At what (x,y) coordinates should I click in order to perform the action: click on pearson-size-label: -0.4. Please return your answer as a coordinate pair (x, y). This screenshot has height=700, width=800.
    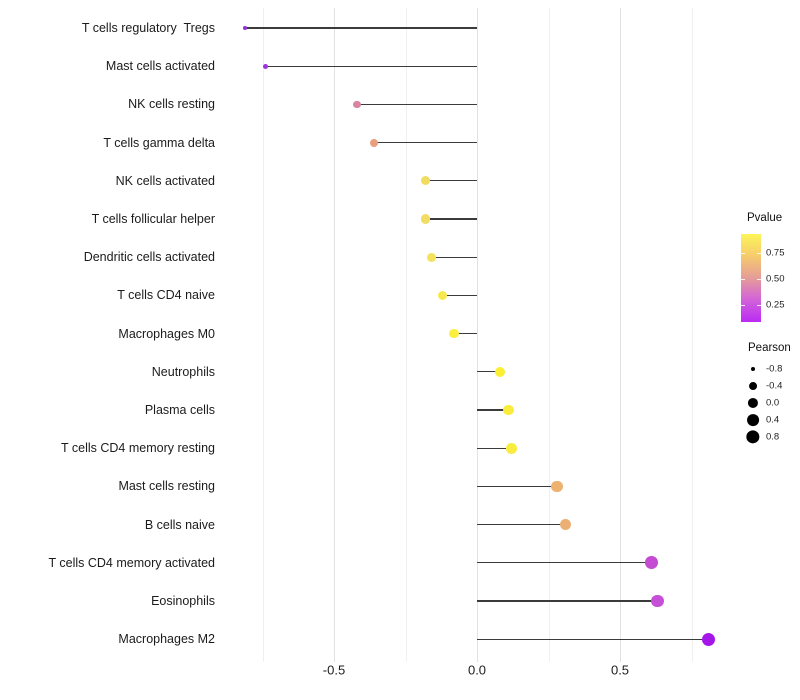
    Looking at the image, I should click on (774, 386).